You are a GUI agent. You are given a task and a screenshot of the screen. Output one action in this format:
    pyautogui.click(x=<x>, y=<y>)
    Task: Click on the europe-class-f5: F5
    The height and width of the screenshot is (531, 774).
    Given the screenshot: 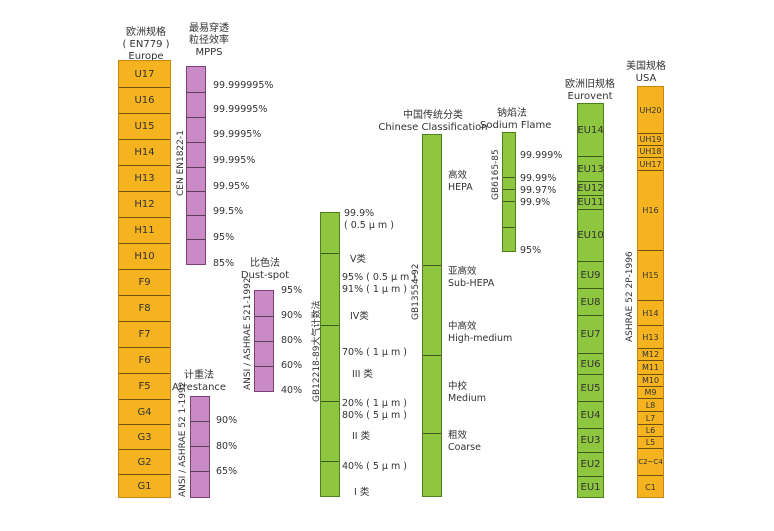 What is the action you would take?
    pyautogui.click(x=144, y=386)
    